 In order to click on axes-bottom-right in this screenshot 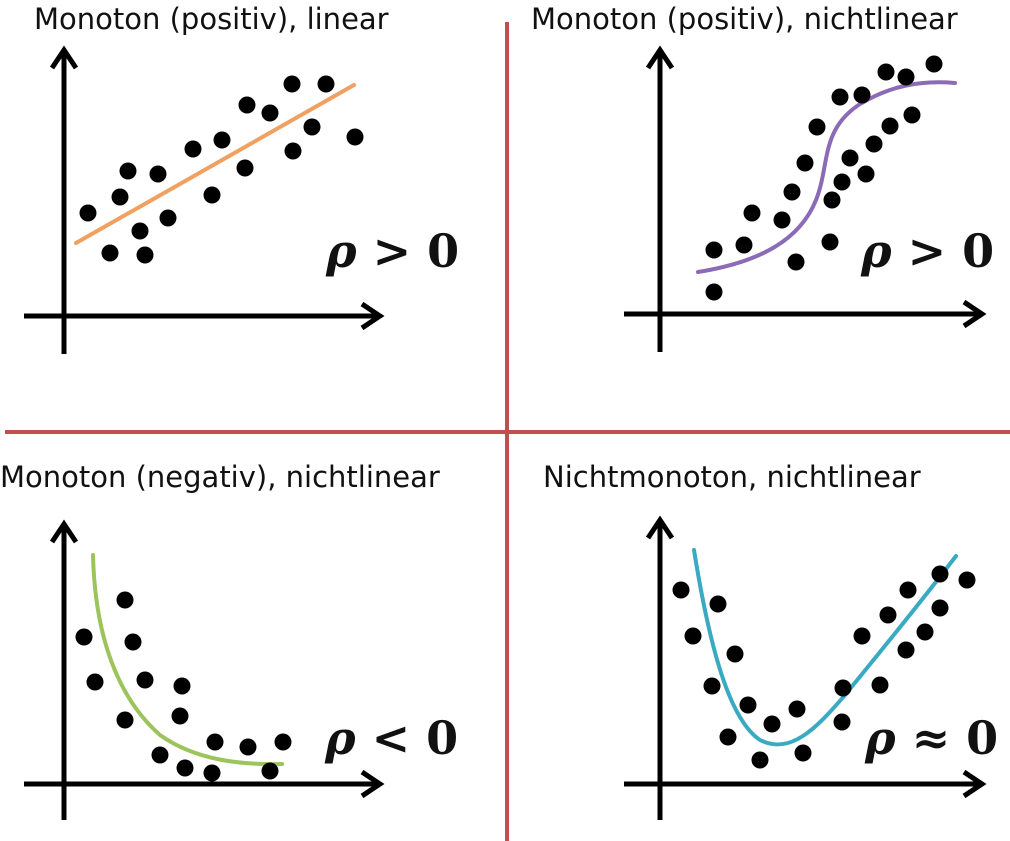, I will do `click(805, 667)`.